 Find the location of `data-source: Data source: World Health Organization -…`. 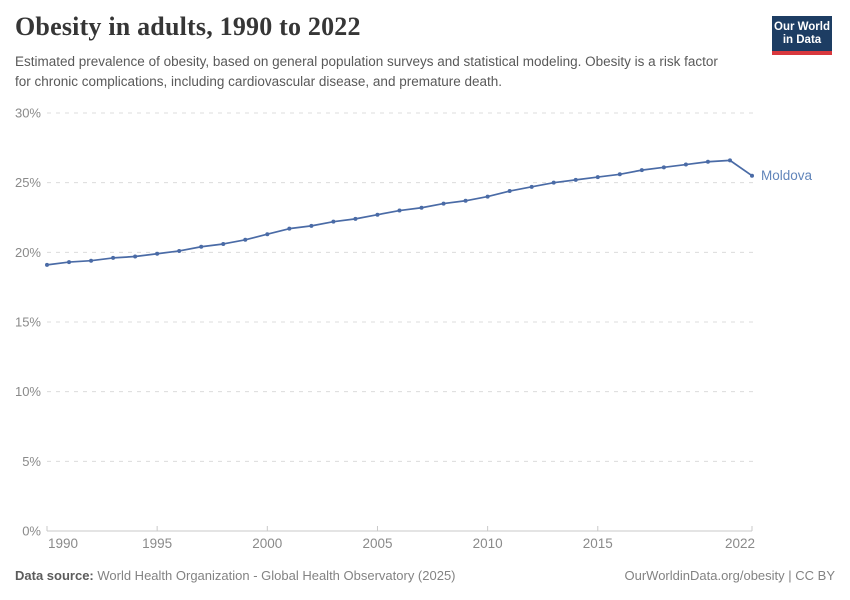

data-source: Data source: World Health Organization -… is located at coordinates (235, 575).